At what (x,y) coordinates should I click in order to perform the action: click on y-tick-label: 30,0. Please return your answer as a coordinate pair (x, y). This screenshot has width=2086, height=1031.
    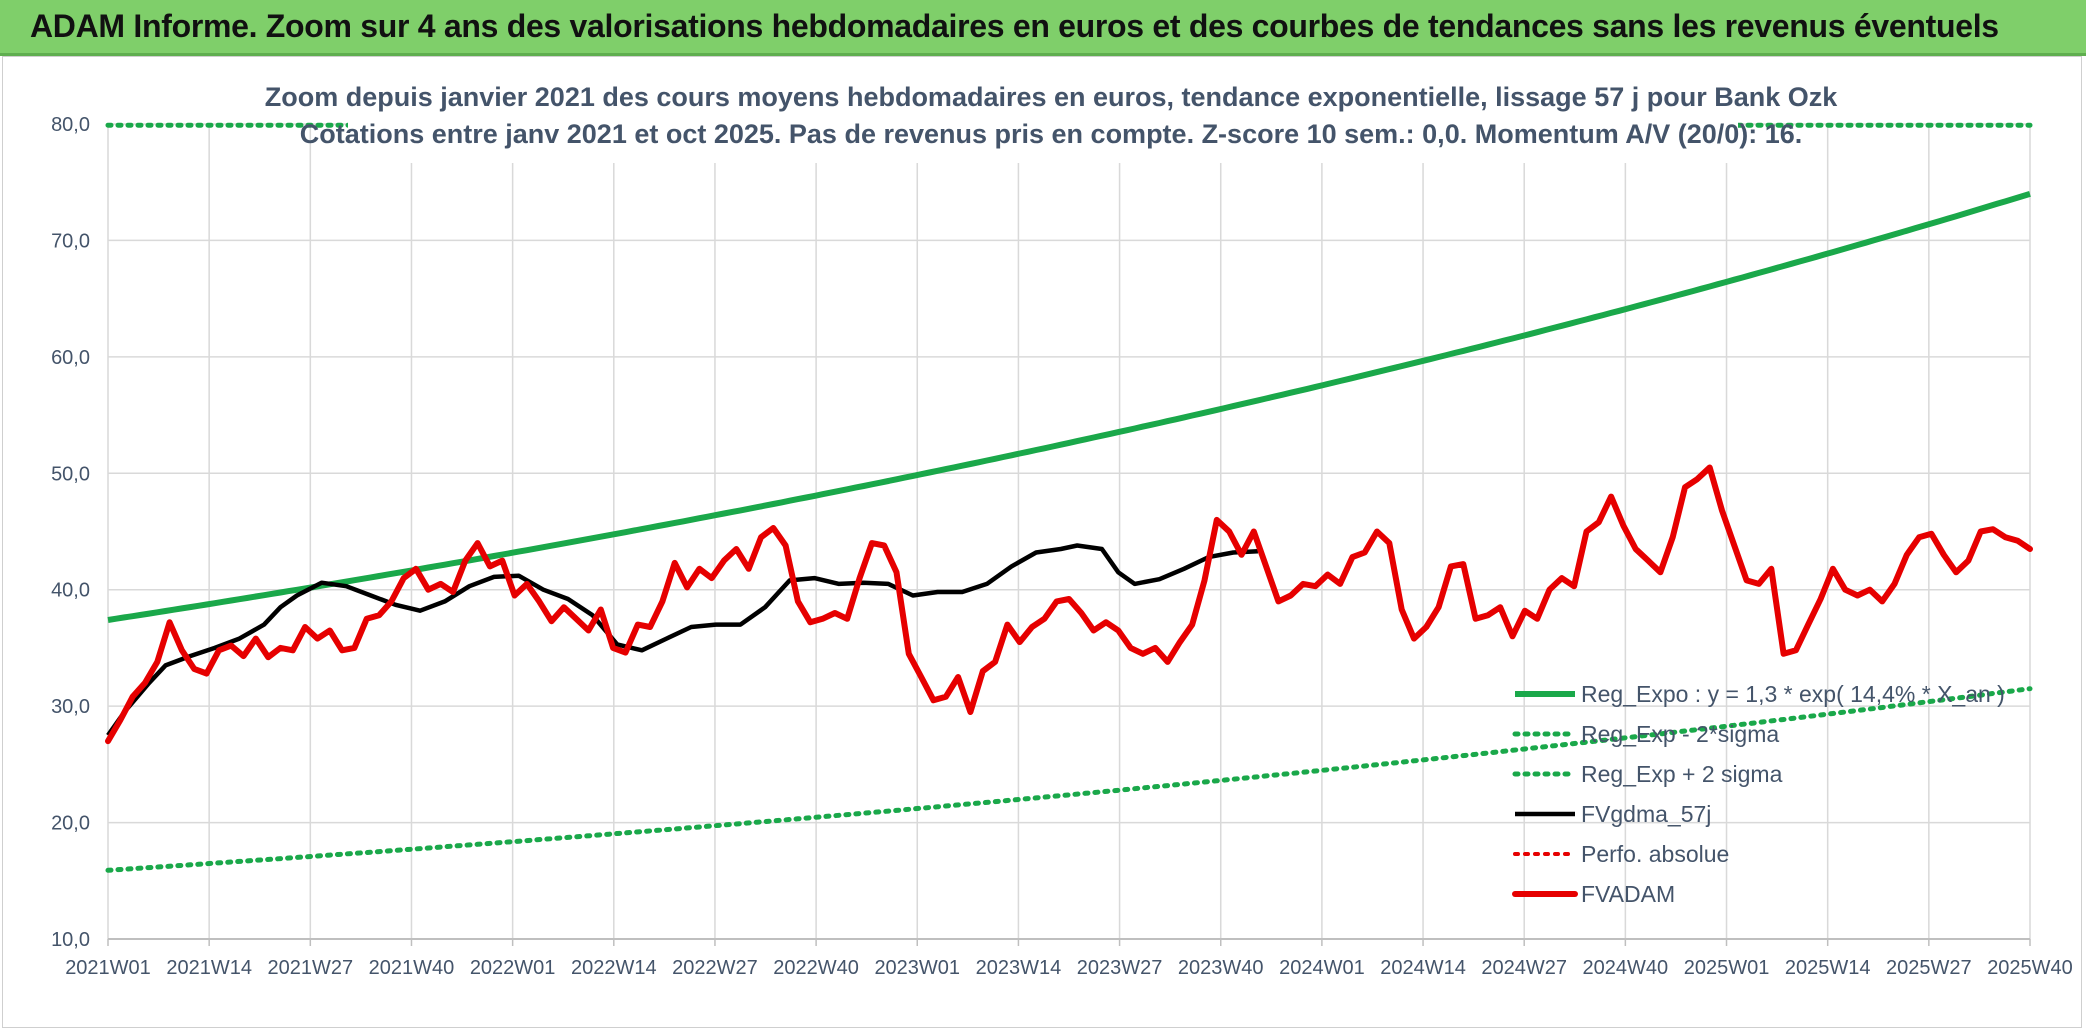
    Looking at the image, I should click on (70, 707).